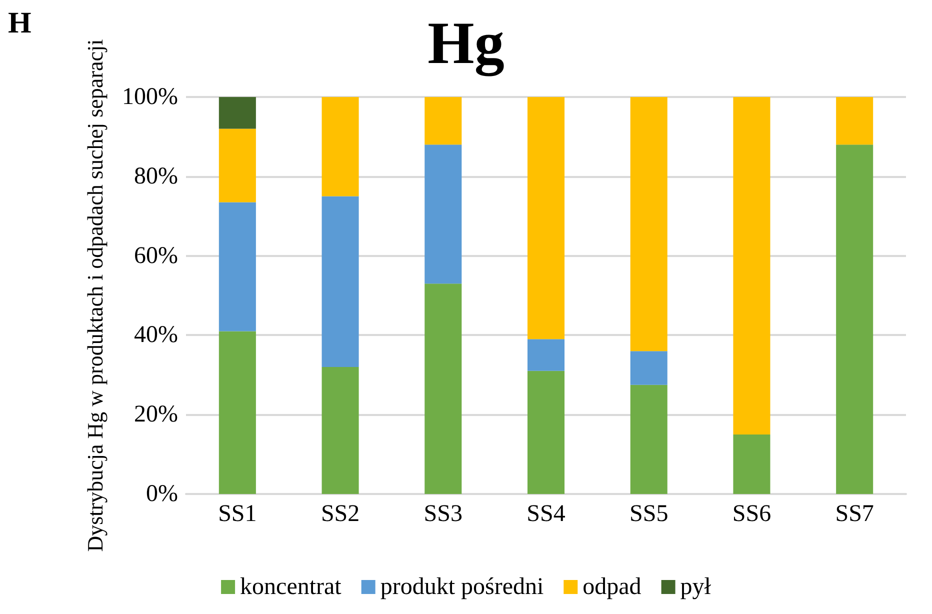  What do you see at coordinates (466, 43) in the screenshot?
I see `chart-title: Hg` at bounding box center [466, 43].